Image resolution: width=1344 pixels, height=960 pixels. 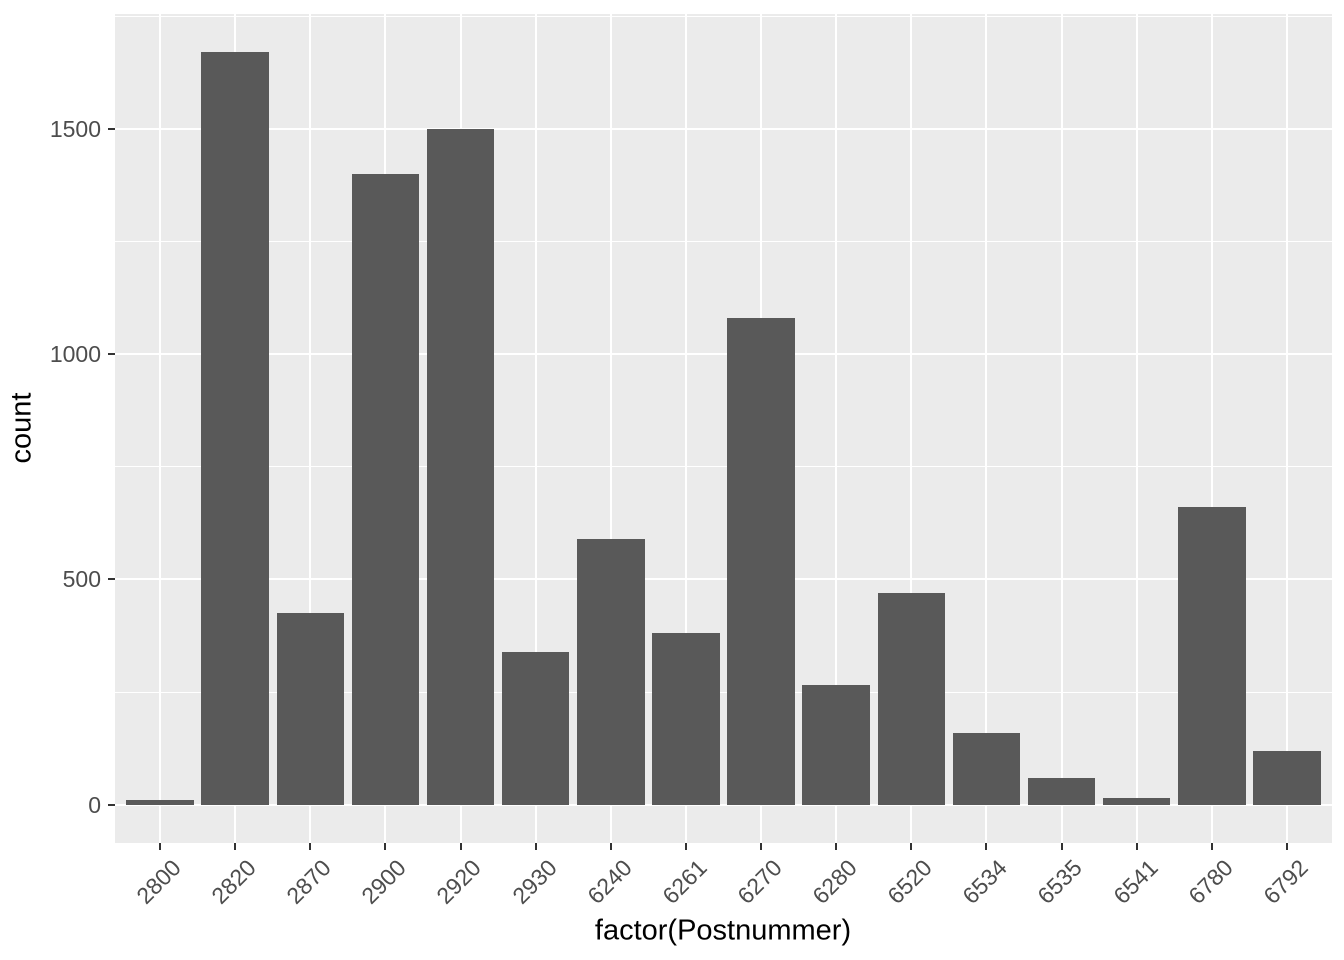 What do you see at coordinates (1210, 881) in the screenshot?
I see `x-tick-label: 6780` at bounding box center [1210, 881].